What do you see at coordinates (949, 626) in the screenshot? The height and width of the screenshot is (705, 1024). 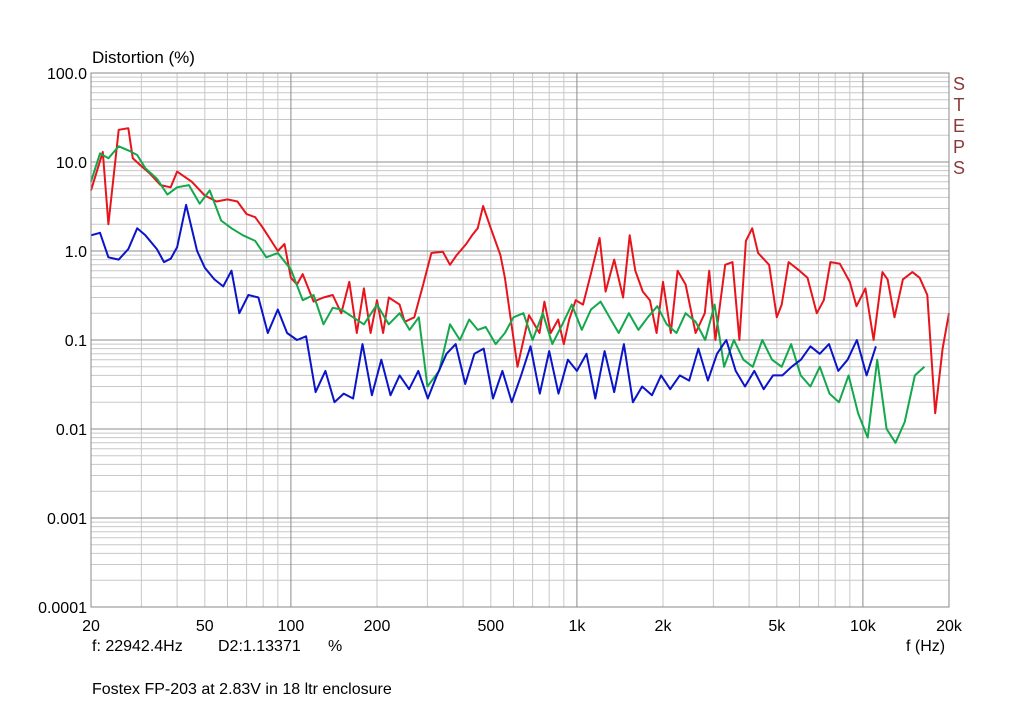 I see `x-tick-label: 20k` at bounding box center [949, 626].